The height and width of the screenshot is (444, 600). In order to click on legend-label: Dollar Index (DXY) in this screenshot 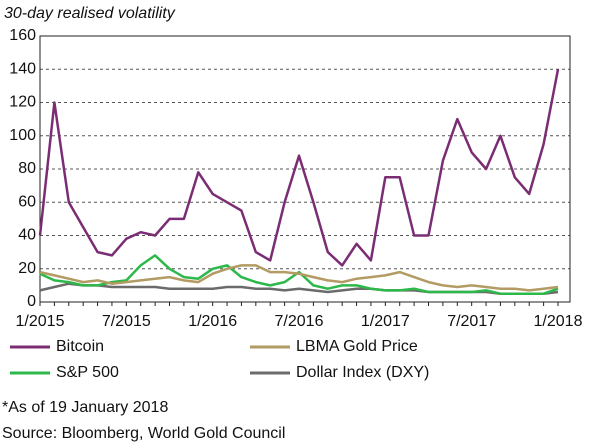, I will do `click(362, 372)`.